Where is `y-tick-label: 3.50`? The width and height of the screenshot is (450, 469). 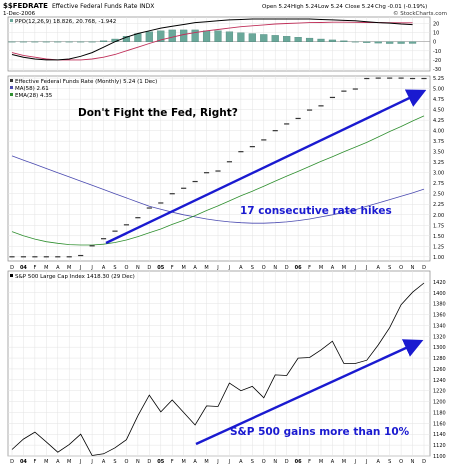
y-tick-label: 3.50 is located at coordinates (438, 153).